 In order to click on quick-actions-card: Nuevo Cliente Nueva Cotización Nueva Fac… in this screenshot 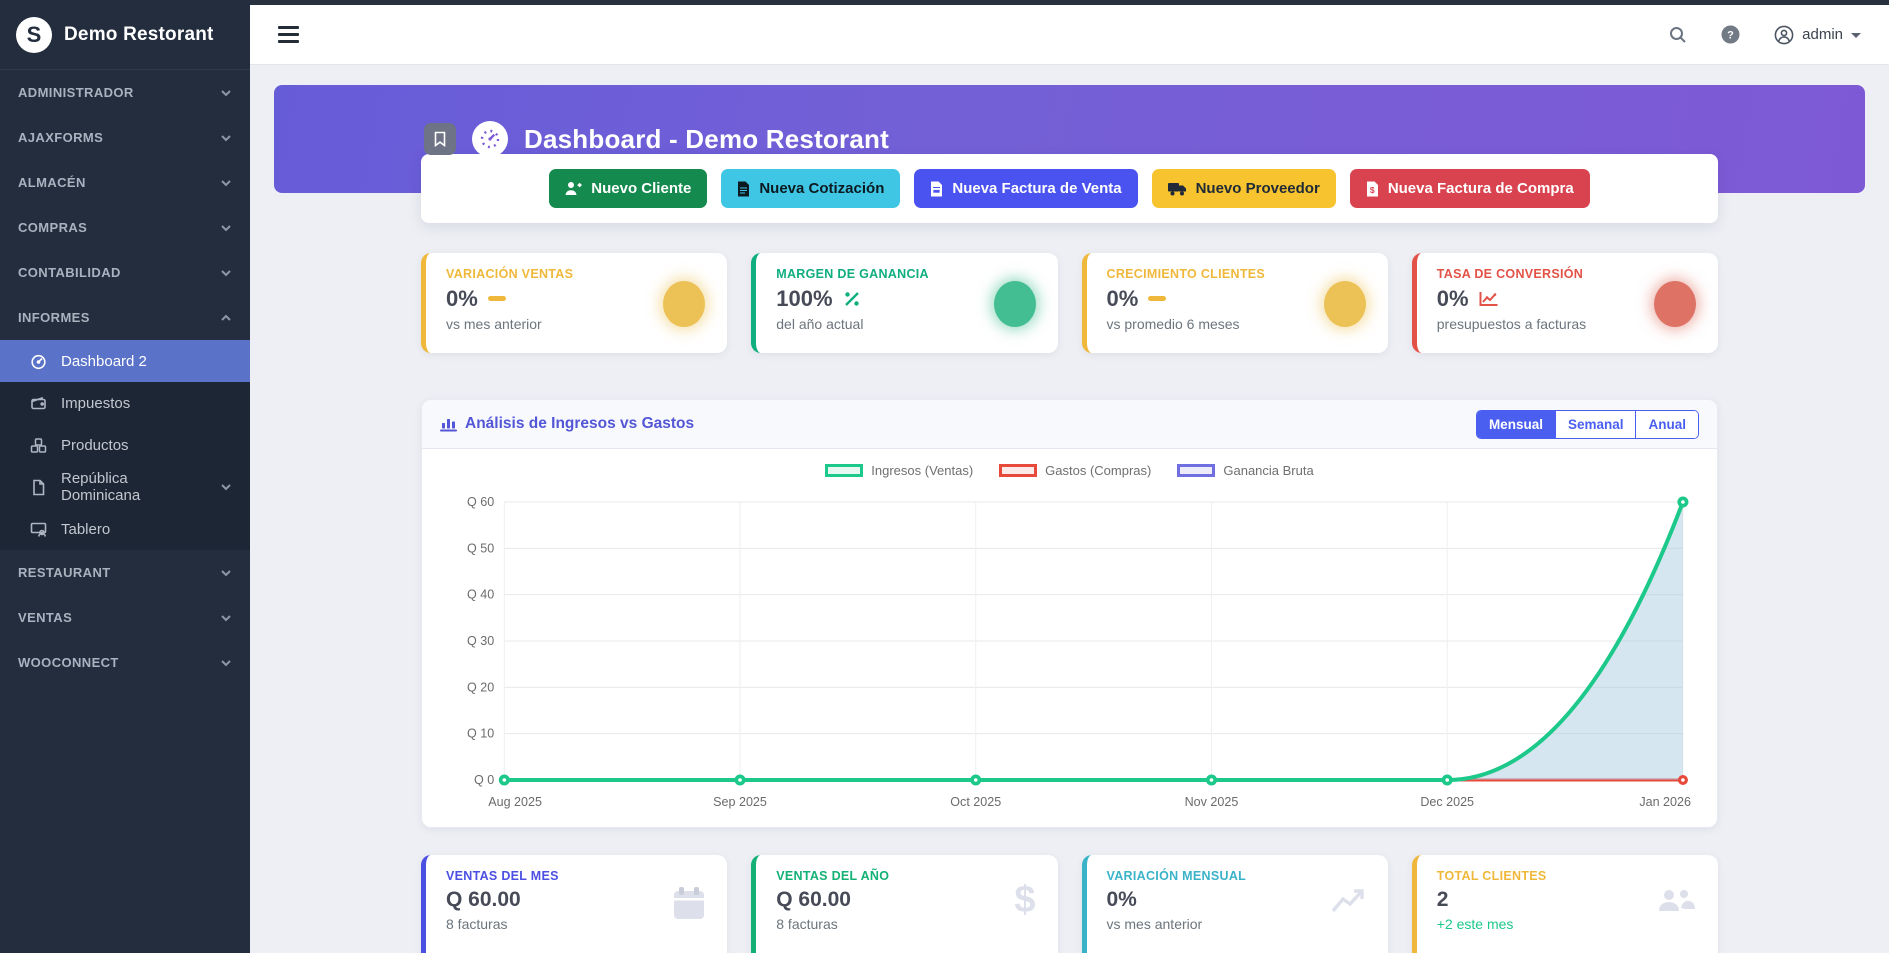, I will do `click(1069, 188)`.